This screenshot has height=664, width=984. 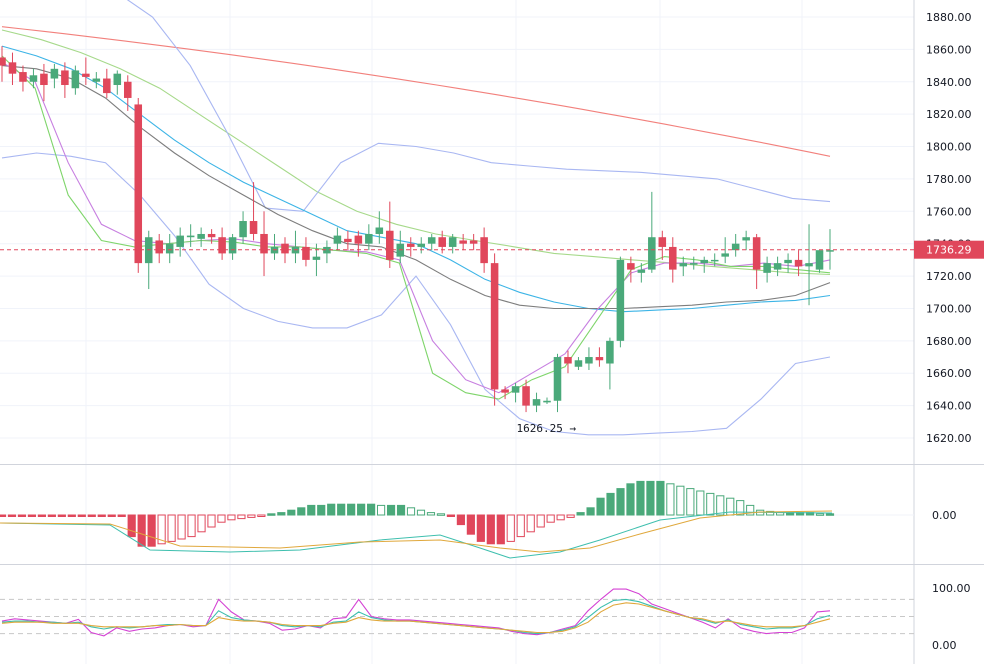 What do you see at coordinates (949, 341) in the screenshot?
I see `price-tick-label: 1680.00` at bounding box center [949, 341].